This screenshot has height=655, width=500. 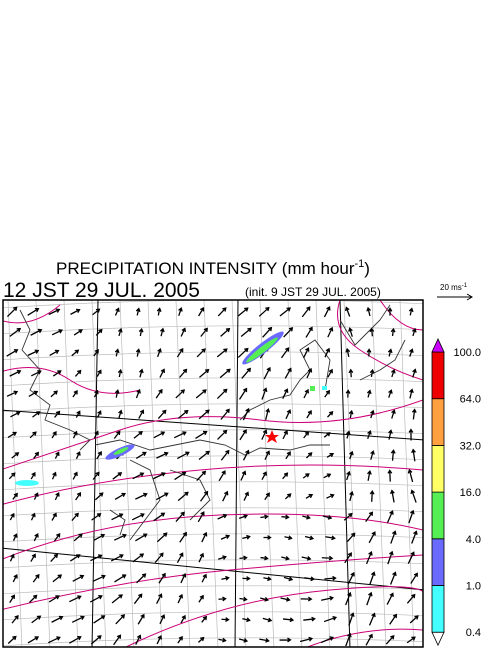 I want to click on scale-label: 20 ms-1, so click(x=454, y=287).